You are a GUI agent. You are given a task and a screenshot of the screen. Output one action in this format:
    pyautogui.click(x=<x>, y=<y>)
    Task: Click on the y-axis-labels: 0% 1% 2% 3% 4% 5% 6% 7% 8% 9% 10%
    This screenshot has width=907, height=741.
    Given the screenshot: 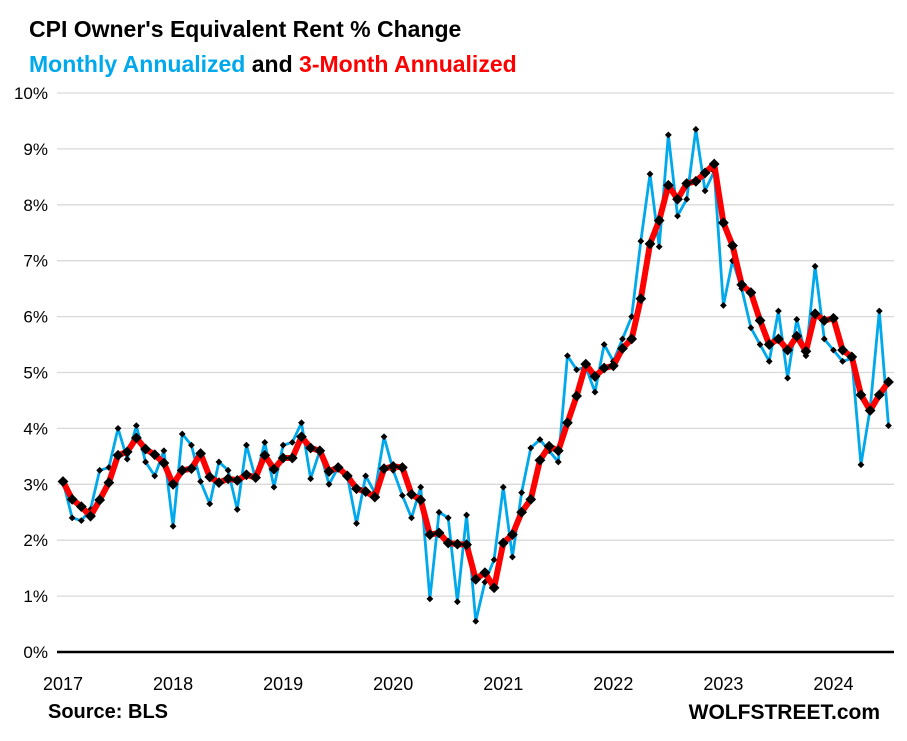 What is the action you would take?
    pyautogui.click(x=31, y=373)
    